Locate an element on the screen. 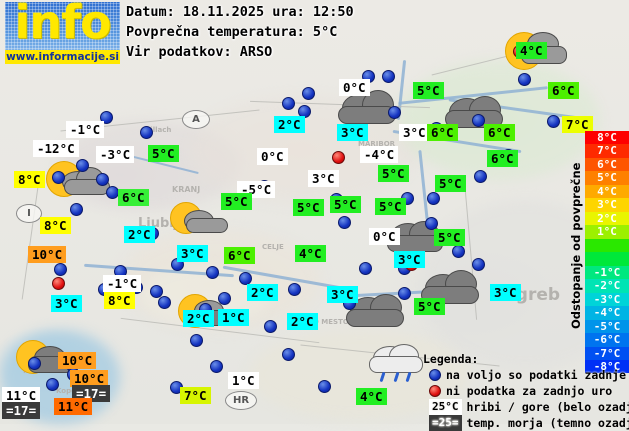 The height and width of the screenshot is (431, 629). legend-item: 25°C hribi / gore (belo ozadje) is located at coordinates (526, 407).